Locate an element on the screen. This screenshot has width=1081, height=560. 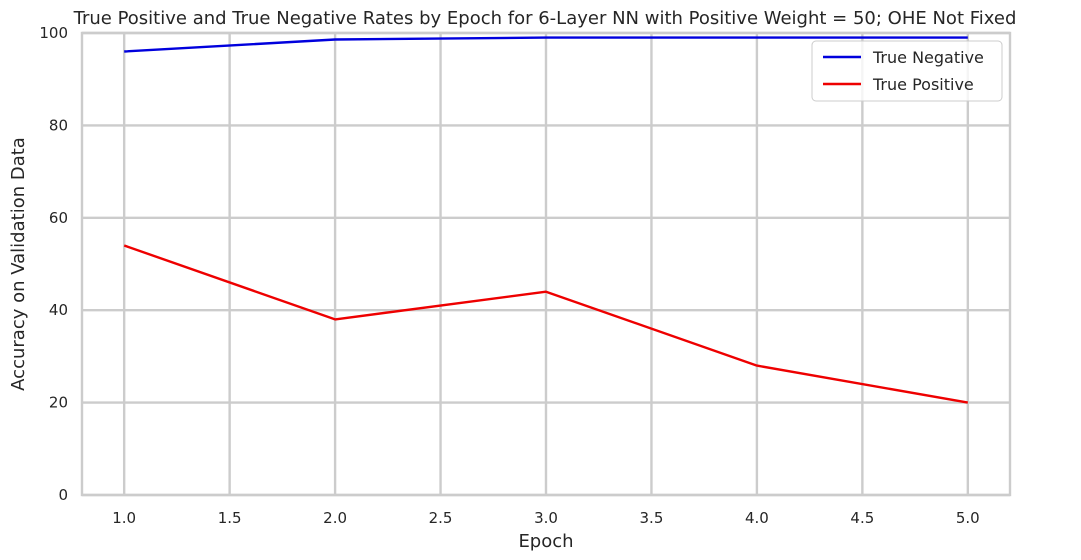
x-tick-label: 2.5 is located at coordinates (441, 518).